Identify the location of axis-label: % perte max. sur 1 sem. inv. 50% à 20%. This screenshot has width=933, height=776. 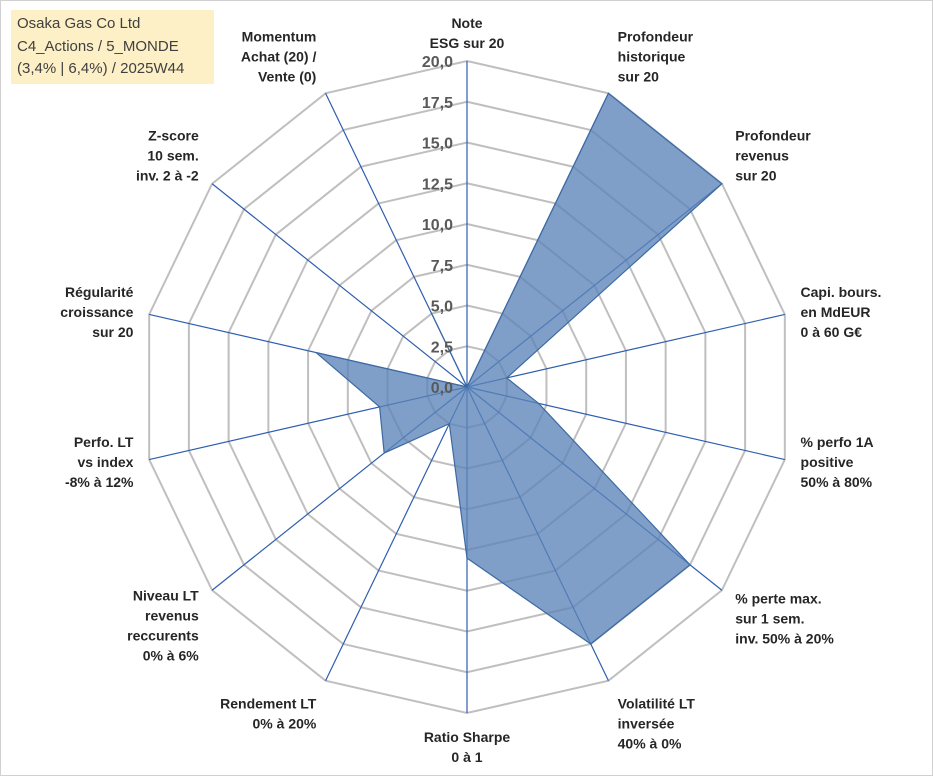
(784, 619).